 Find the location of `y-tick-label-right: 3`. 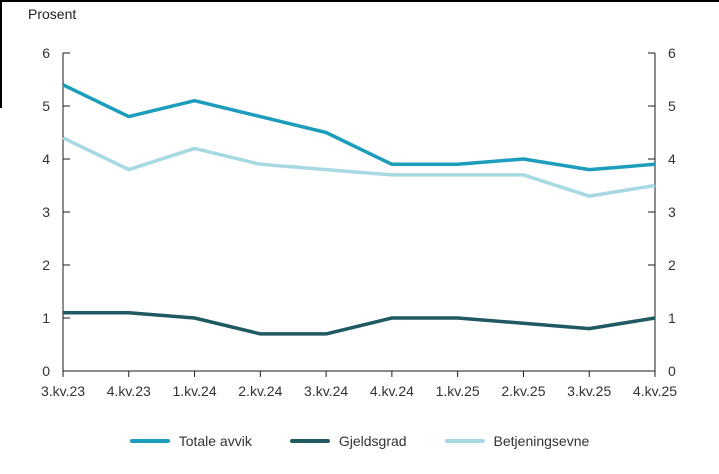

y-tick-label-right: 3 is located at coordinates (672, 212).